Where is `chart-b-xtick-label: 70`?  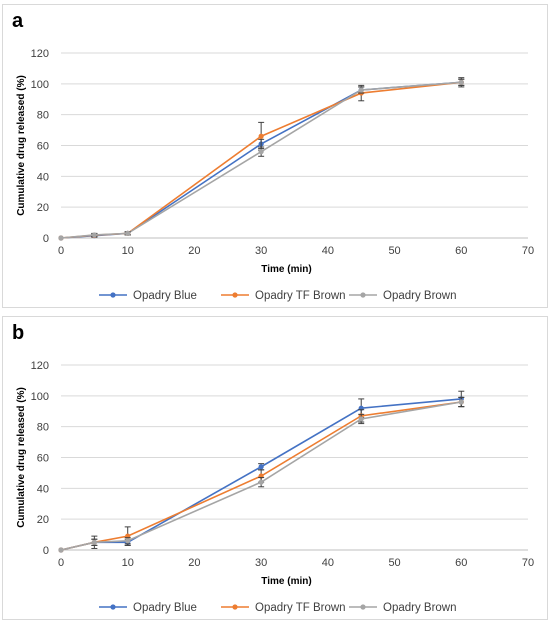 chart-b-xtick-label: 70 is located at coordinates (528, 563).